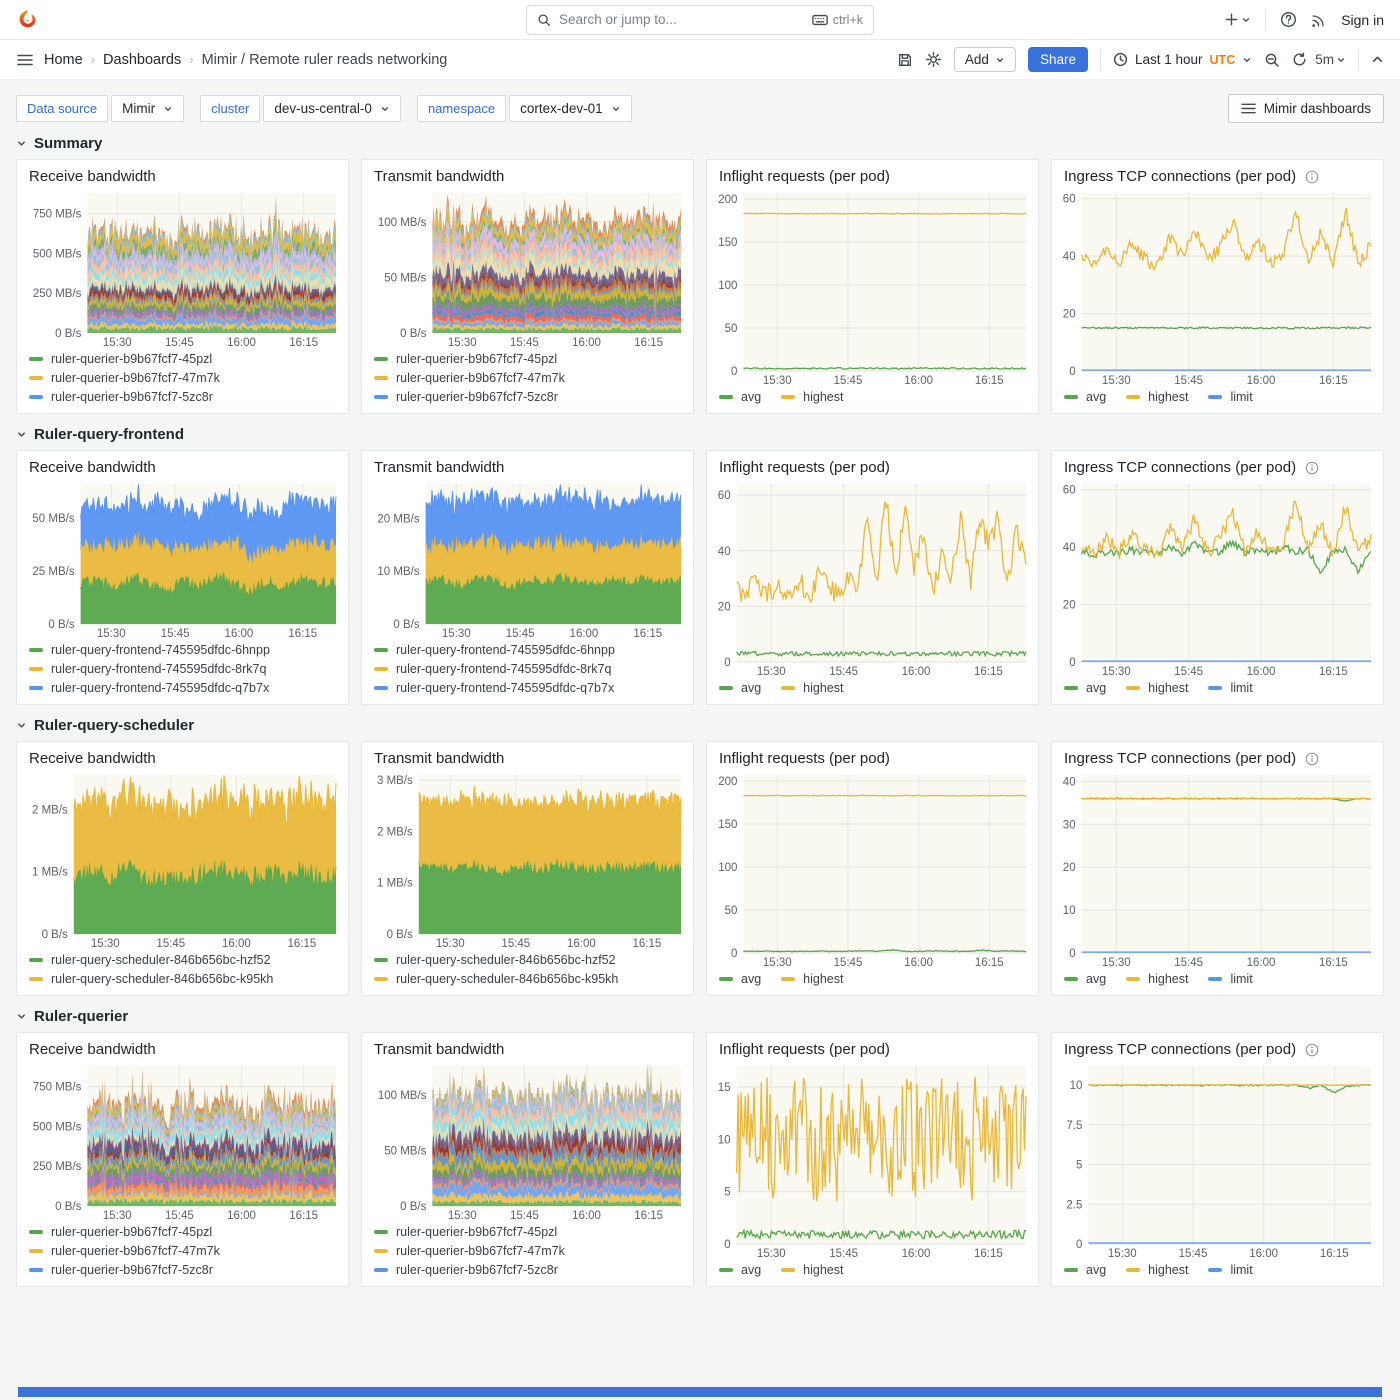  Describe the element at coordinates (700, 1392) in the screenshot. I see `horizontal-scrollbar` at that location.